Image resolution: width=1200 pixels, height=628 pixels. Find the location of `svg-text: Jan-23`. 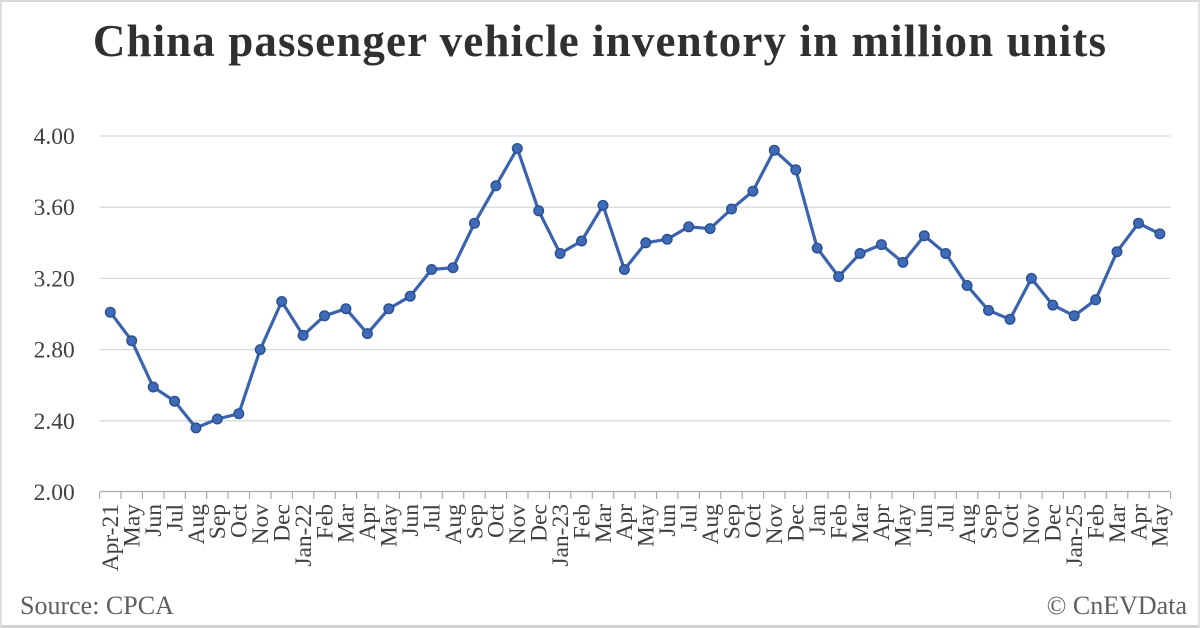

svg-text: Jan-23 is located at coordinates (561, 535).